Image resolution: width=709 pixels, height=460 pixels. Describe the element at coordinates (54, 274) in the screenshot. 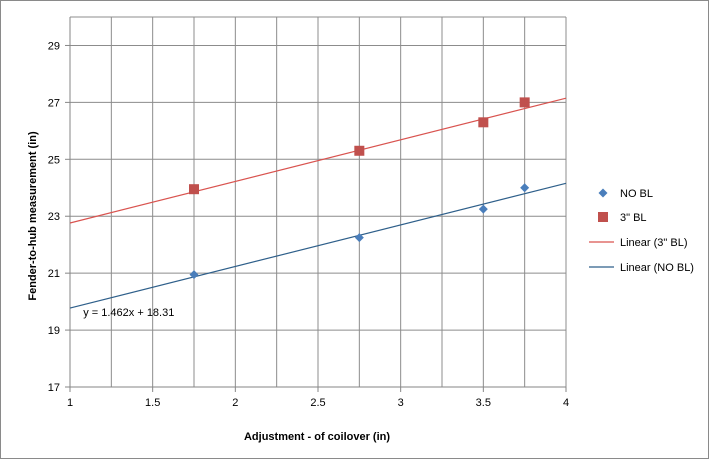

I see `y-tick-label: 21` at that location.